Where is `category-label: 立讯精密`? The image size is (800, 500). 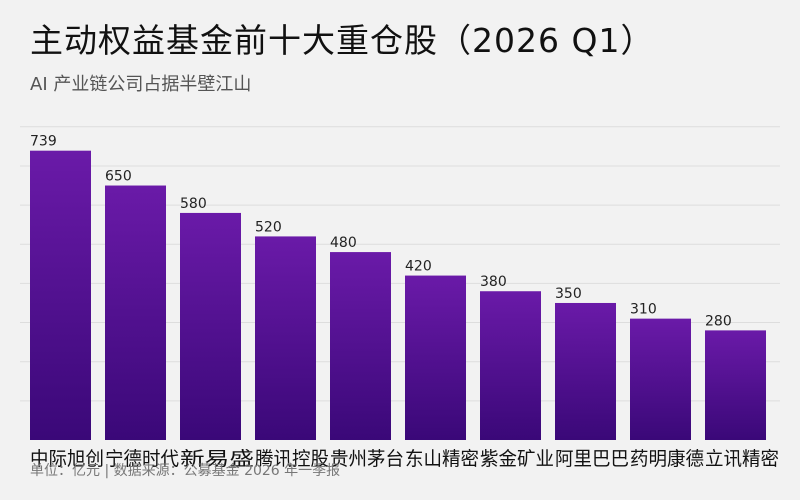 category-label: 立讯精密 is located at coordinates (742, 459).